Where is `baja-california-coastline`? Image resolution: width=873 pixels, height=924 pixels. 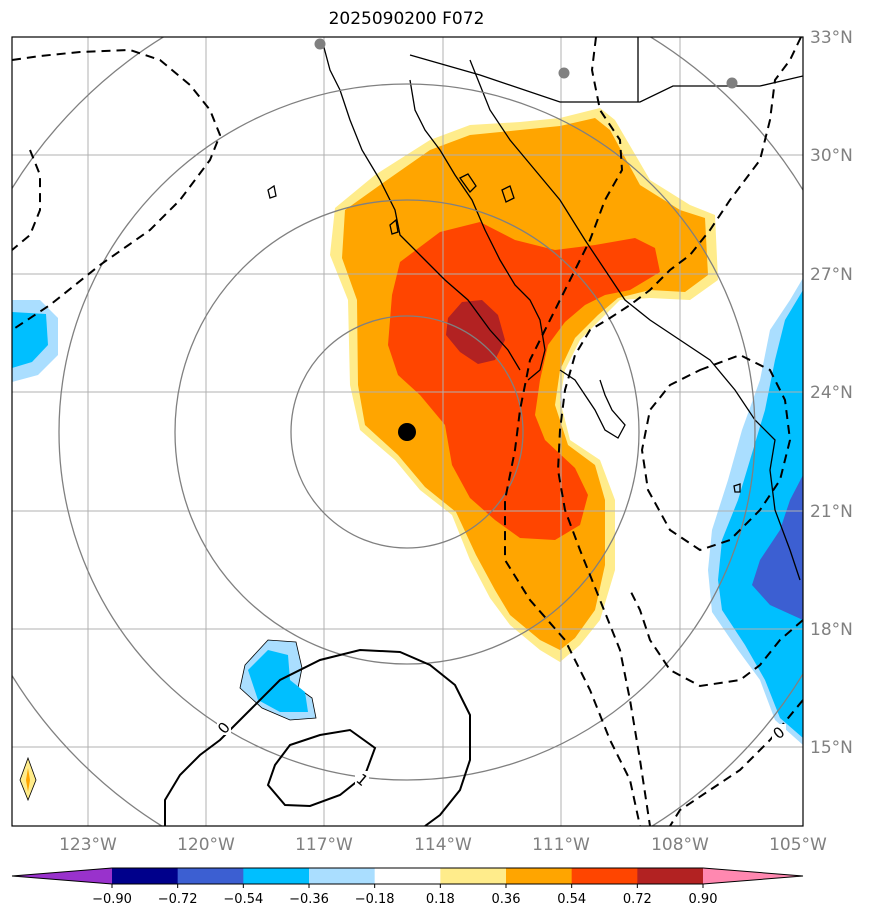 baja-california-coastline is located at coordinates (421, 205).